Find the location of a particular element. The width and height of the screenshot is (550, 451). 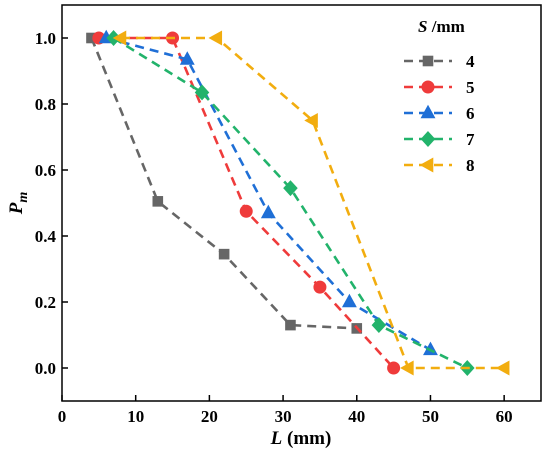

x-tick-label: 40 is located at coordinates (356, 416).